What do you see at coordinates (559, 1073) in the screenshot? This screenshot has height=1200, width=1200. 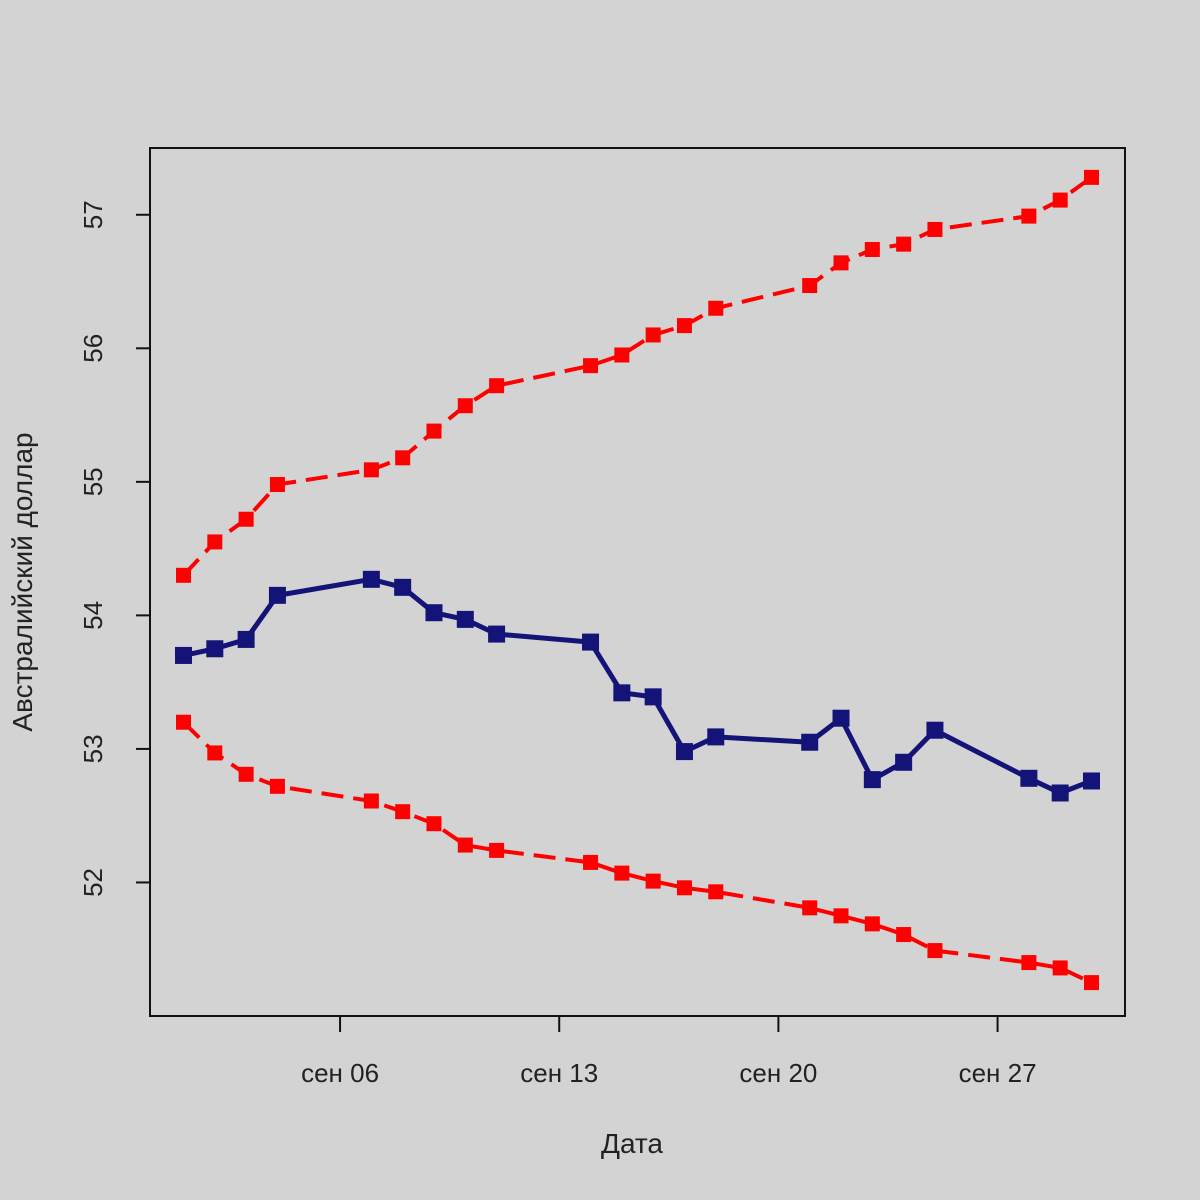 I see `x-tick-label: сен 13` at bounding box center [559, 1073].